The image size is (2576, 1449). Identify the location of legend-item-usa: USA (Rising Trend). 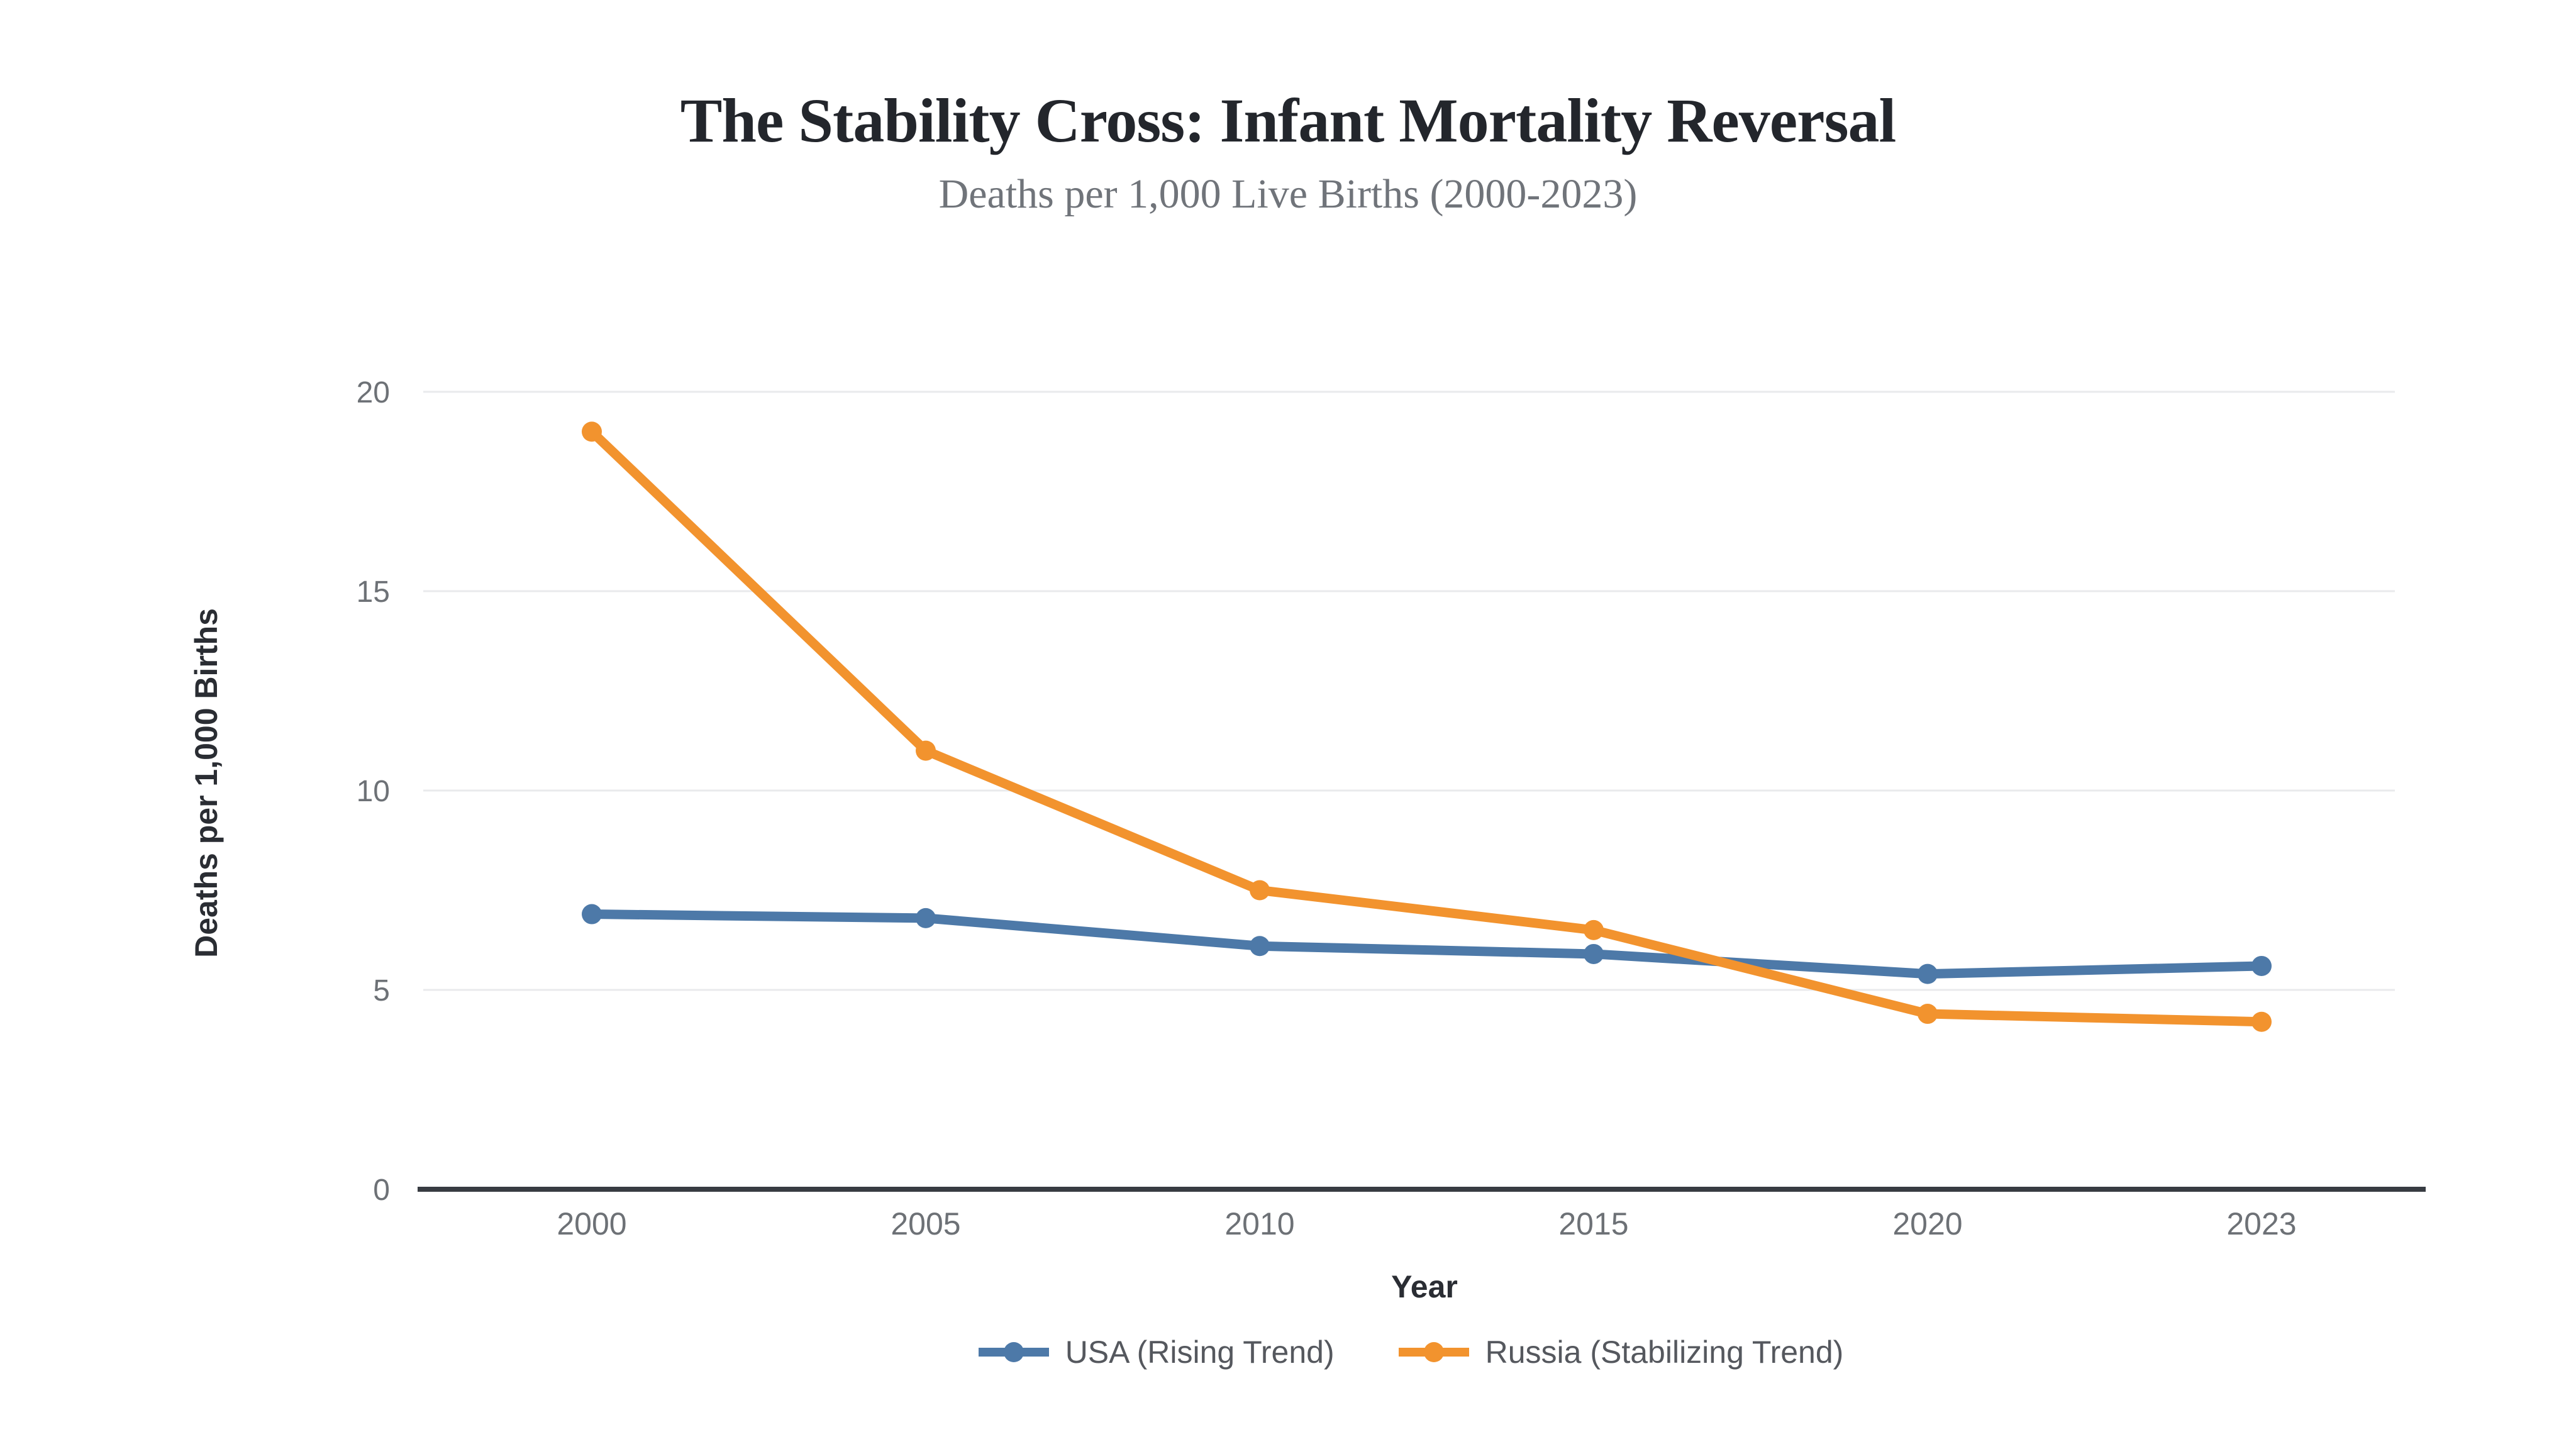
(1155, 1352).